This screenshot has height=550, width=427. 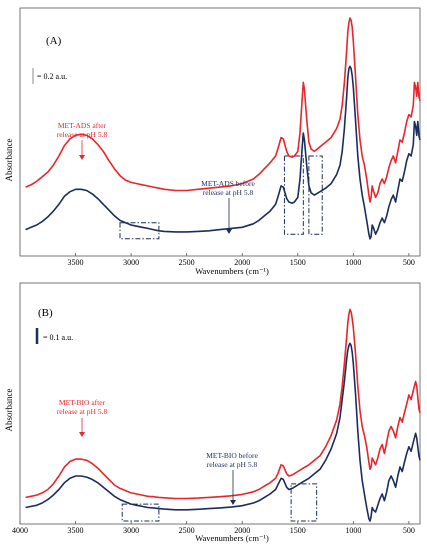 What do you see at coordinates (232, 455) in the screenshot?
I see `panel-b-before-annotation-line1: MET-BIO before` at bounding box center [232, 455].